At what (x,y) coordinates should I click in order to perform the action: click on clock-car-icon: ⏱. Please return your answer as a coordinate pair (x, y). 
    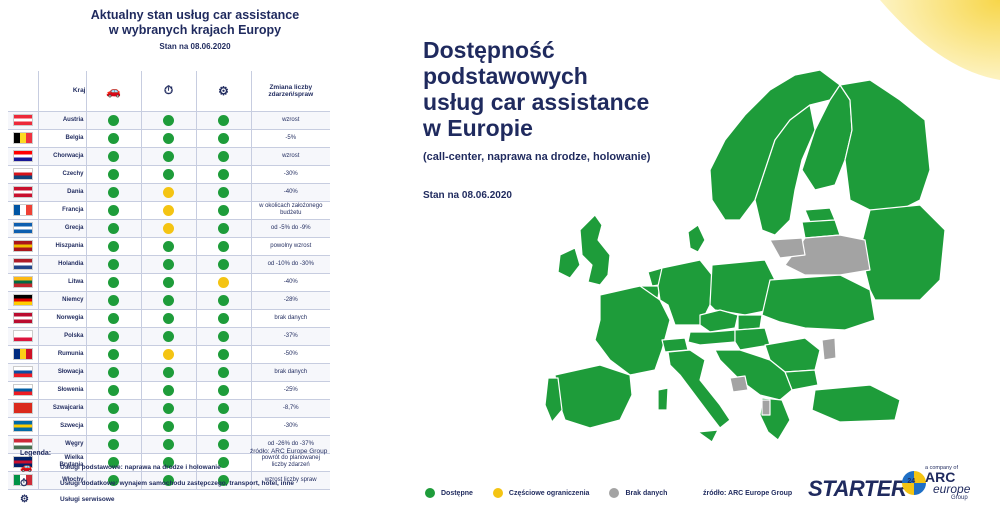
    Looking at the image, I should click on (168, 90).